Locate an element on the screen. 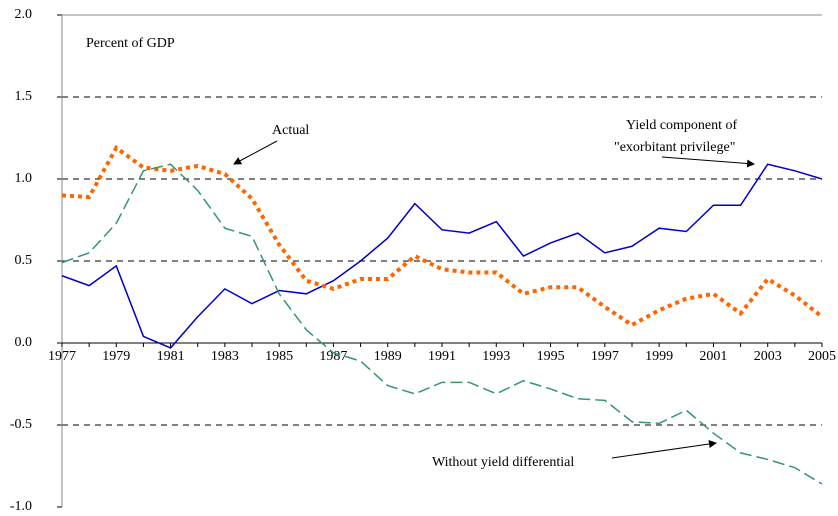 The image size is (838, 516). x-tick-label: 1989 is located at coordinates (388, 356).